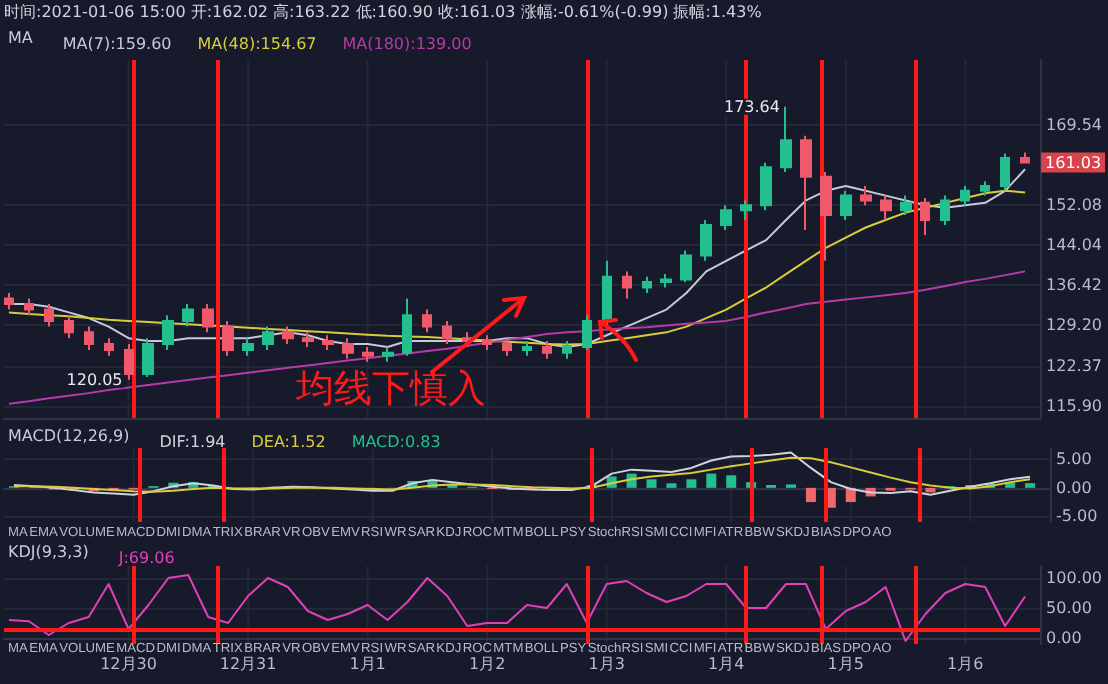 This screenshot has height=684, width=1108. What do you see at coordinates (48, 552) in the screenshot?
I see `legend-title: KDJ(9,3,3)` at bounding box center [48, 552].